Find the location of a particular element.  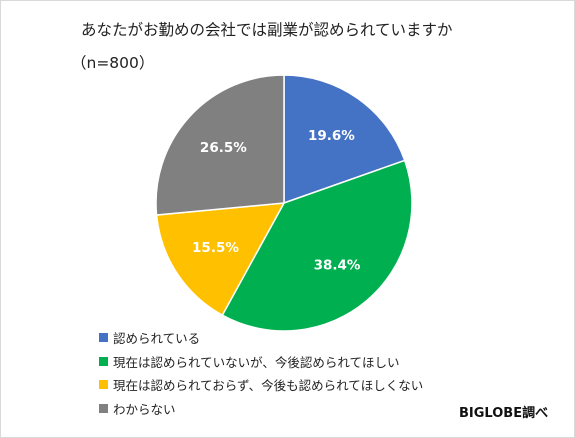

pie-value-labels: 19.6% 38.4% 15.5% 26.5% is located at coordinates (276, 200).